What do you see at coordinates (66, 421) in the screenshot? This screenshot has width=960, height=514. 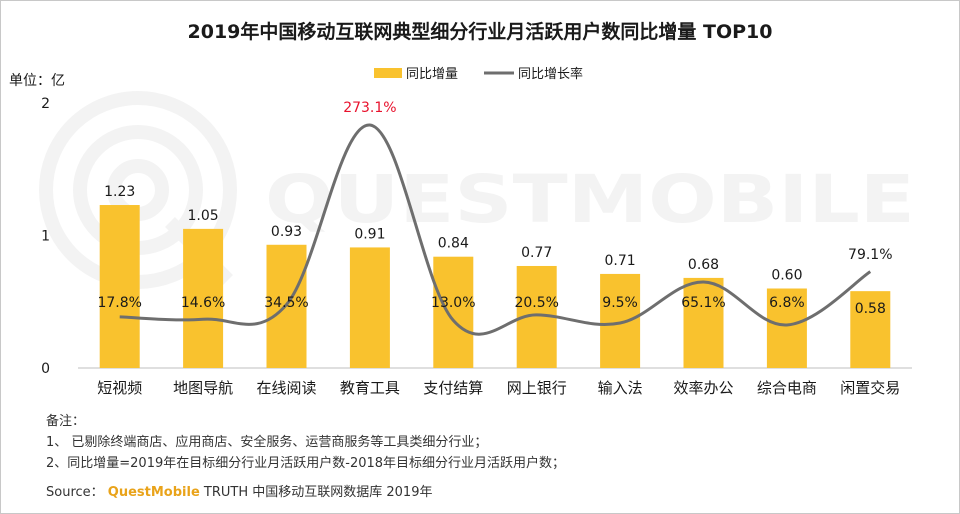 I see `notes-heading: 备注：` at bounding box center [66, 421].